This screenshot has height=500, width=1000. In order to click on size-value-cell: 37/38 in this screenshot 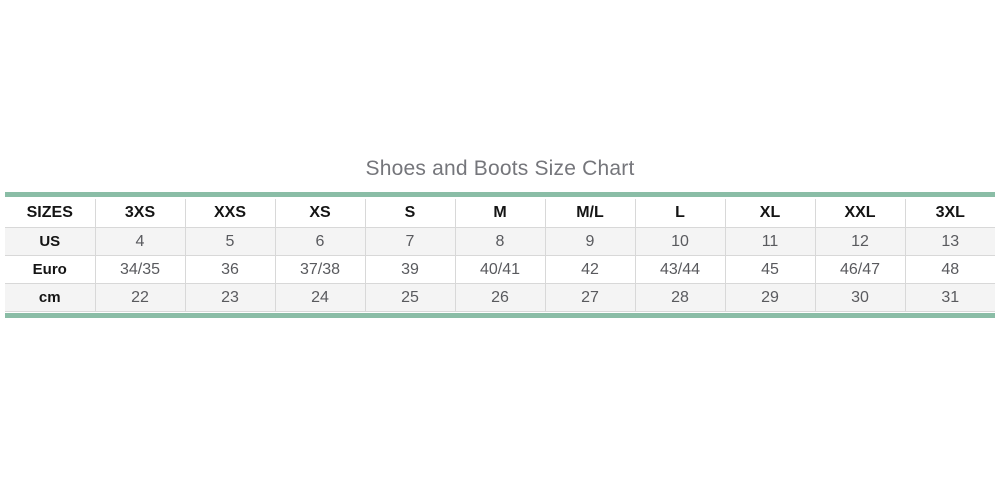, I will do `click(320, 269)`.